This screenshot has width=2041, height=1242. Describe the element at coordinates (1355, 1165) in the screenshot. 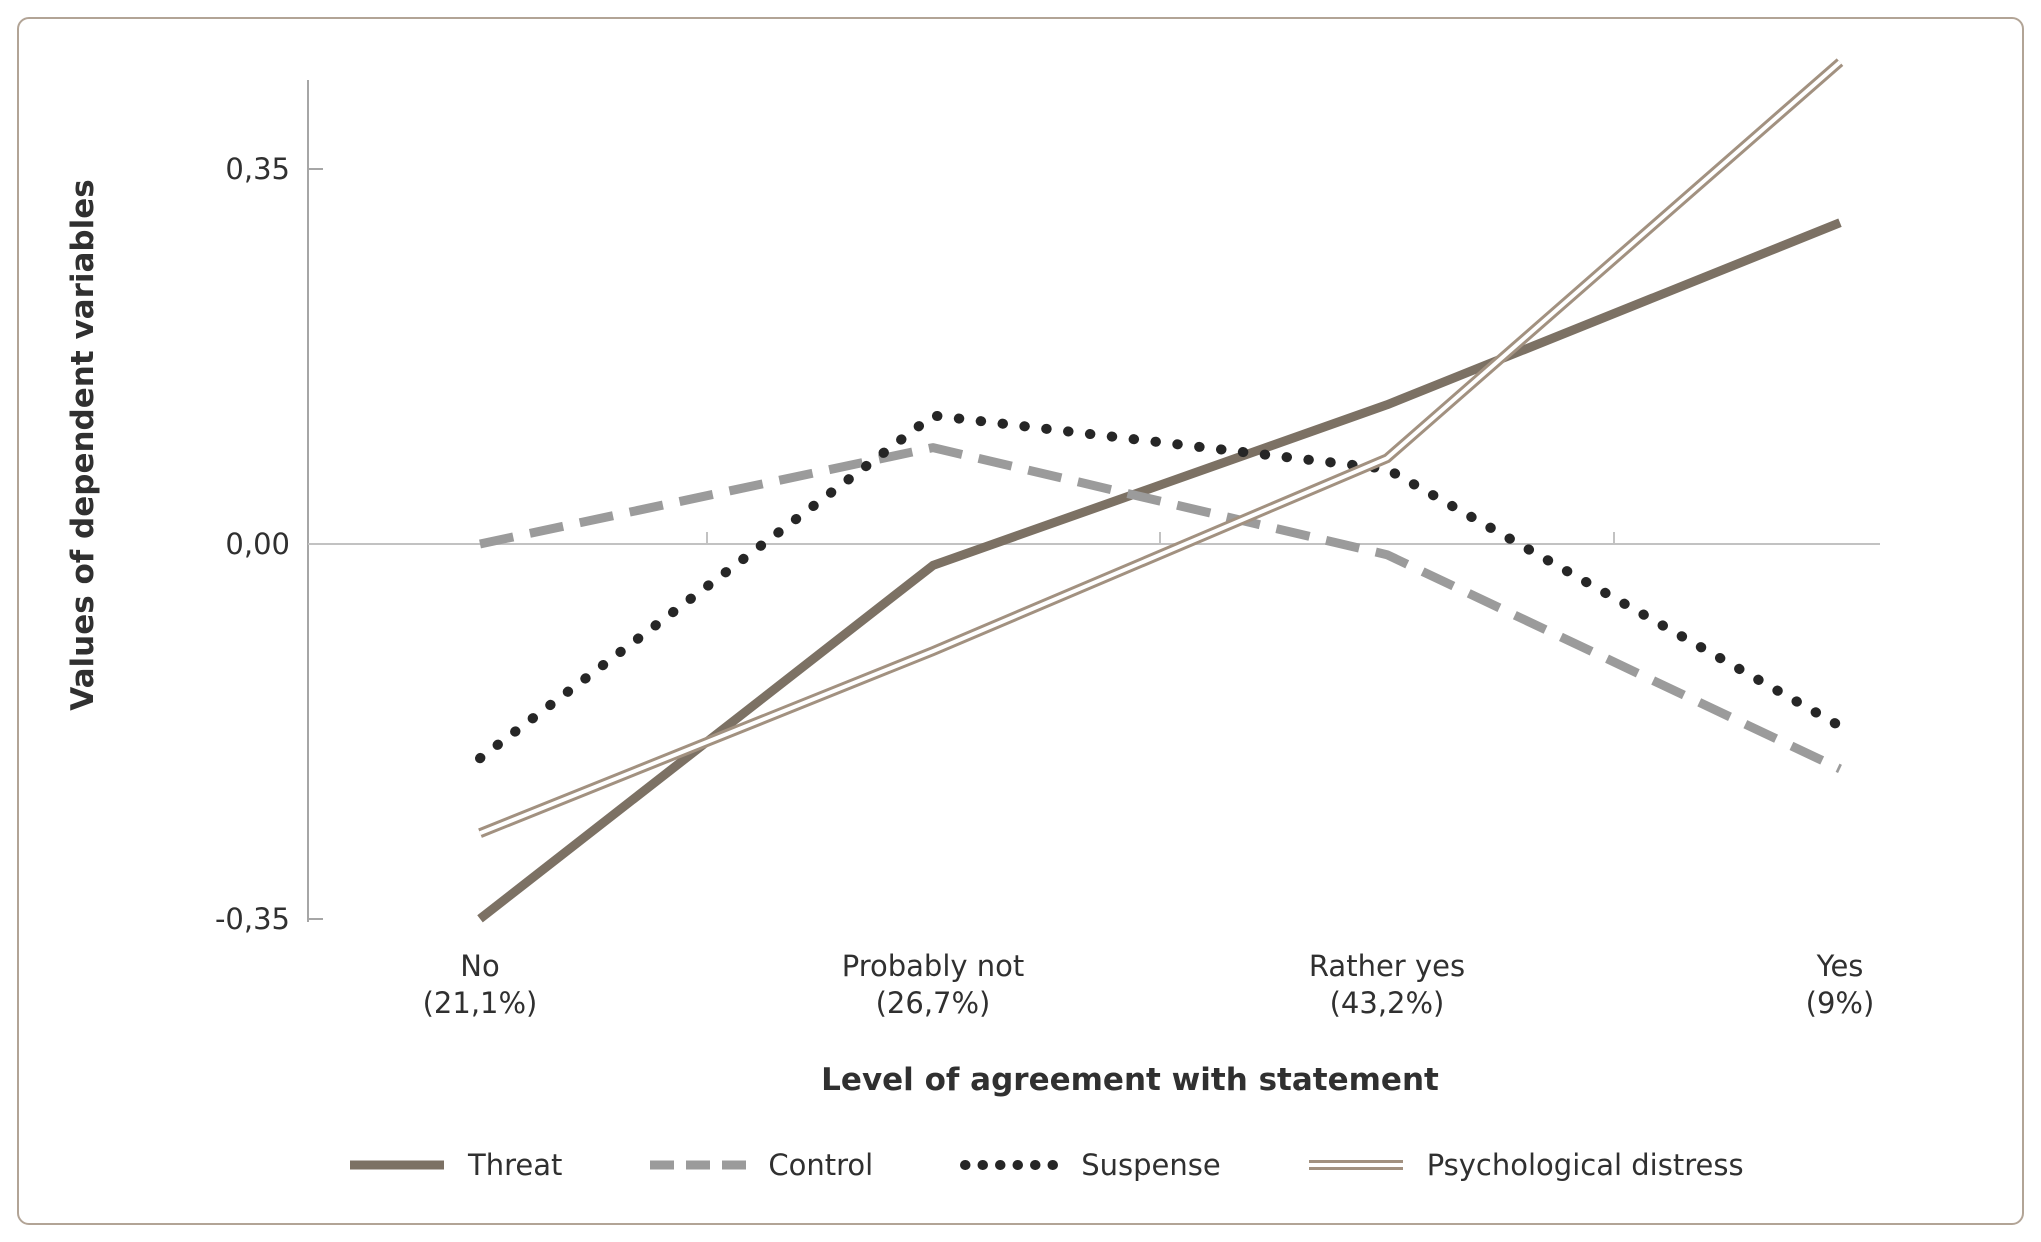

I see `psychological-distress-double-line-icon` at that location.